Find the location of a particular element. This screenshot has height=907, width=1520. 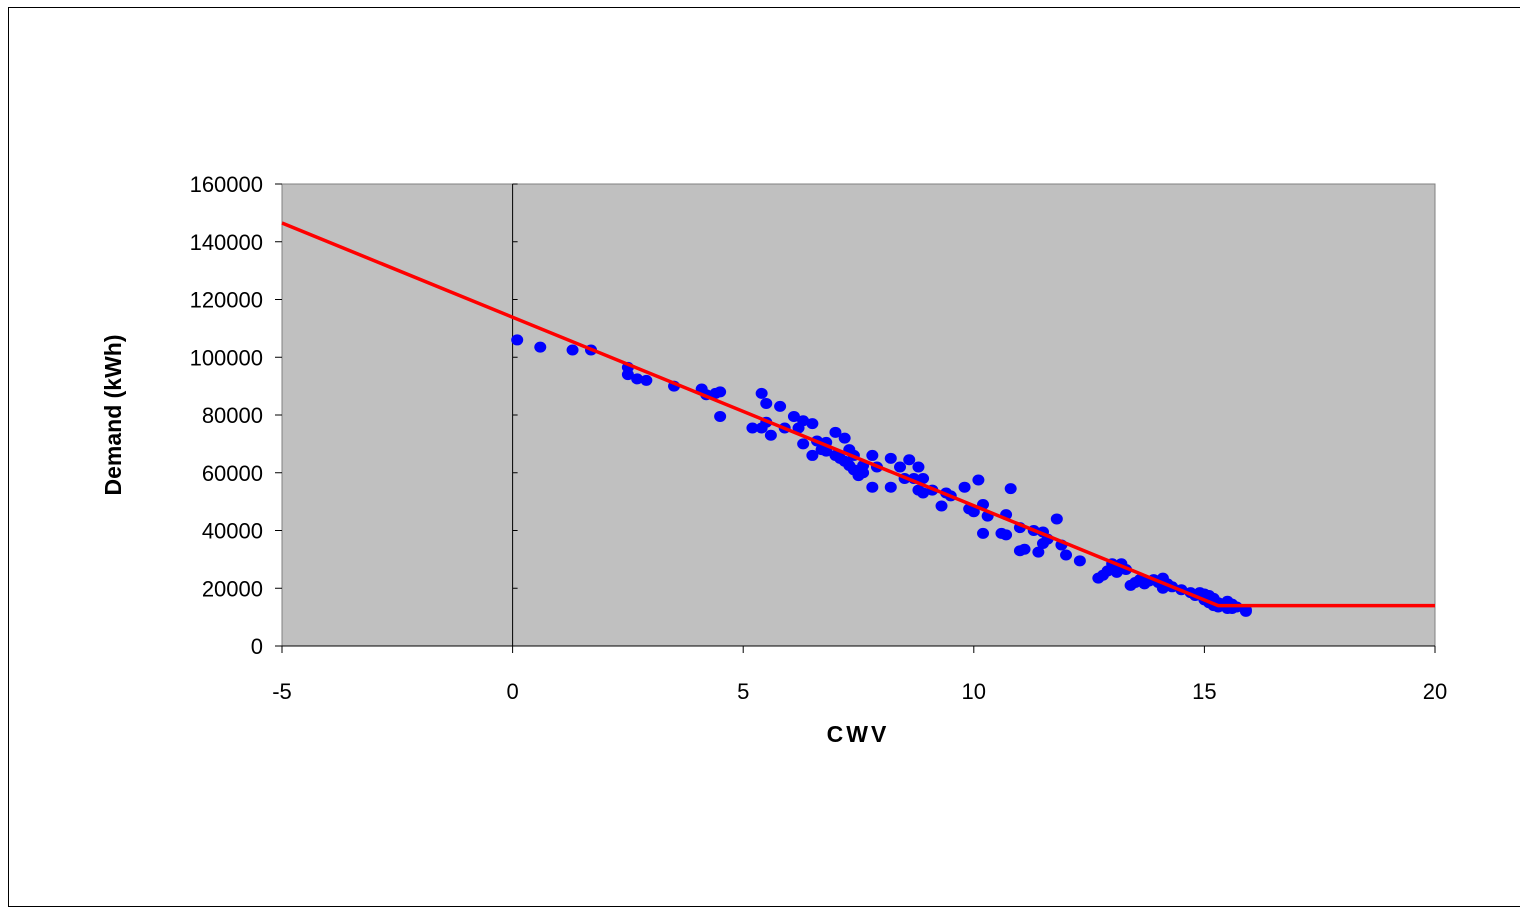

y-axis-title: Demand (kWh) is located at coordinates (113, 415).